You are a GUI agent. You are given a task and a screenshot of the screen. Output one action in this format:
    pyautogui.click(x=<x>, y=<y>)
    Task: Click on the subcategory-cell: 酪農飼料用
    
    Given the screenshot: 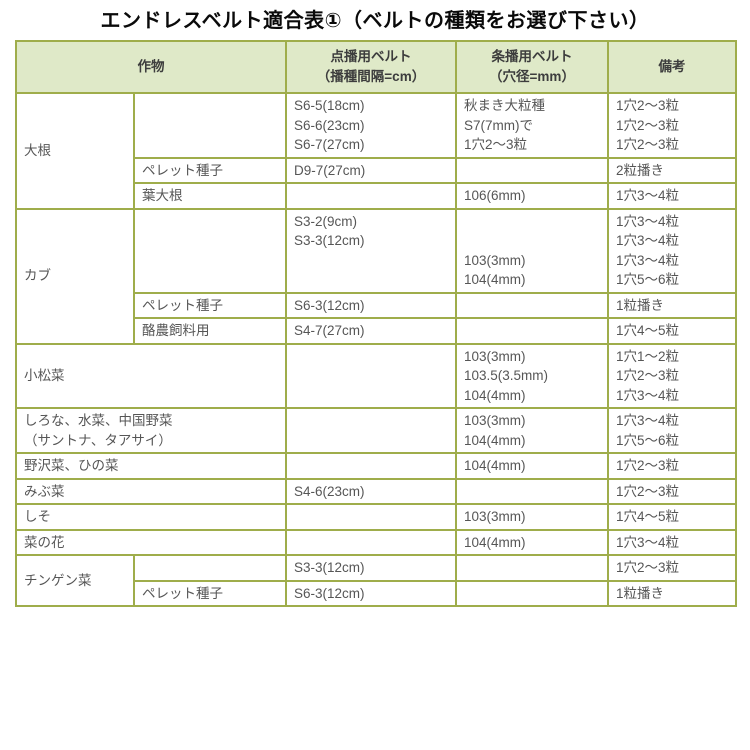 What is the action you would take?
    pyautogui.click(x=210, y=331)
    